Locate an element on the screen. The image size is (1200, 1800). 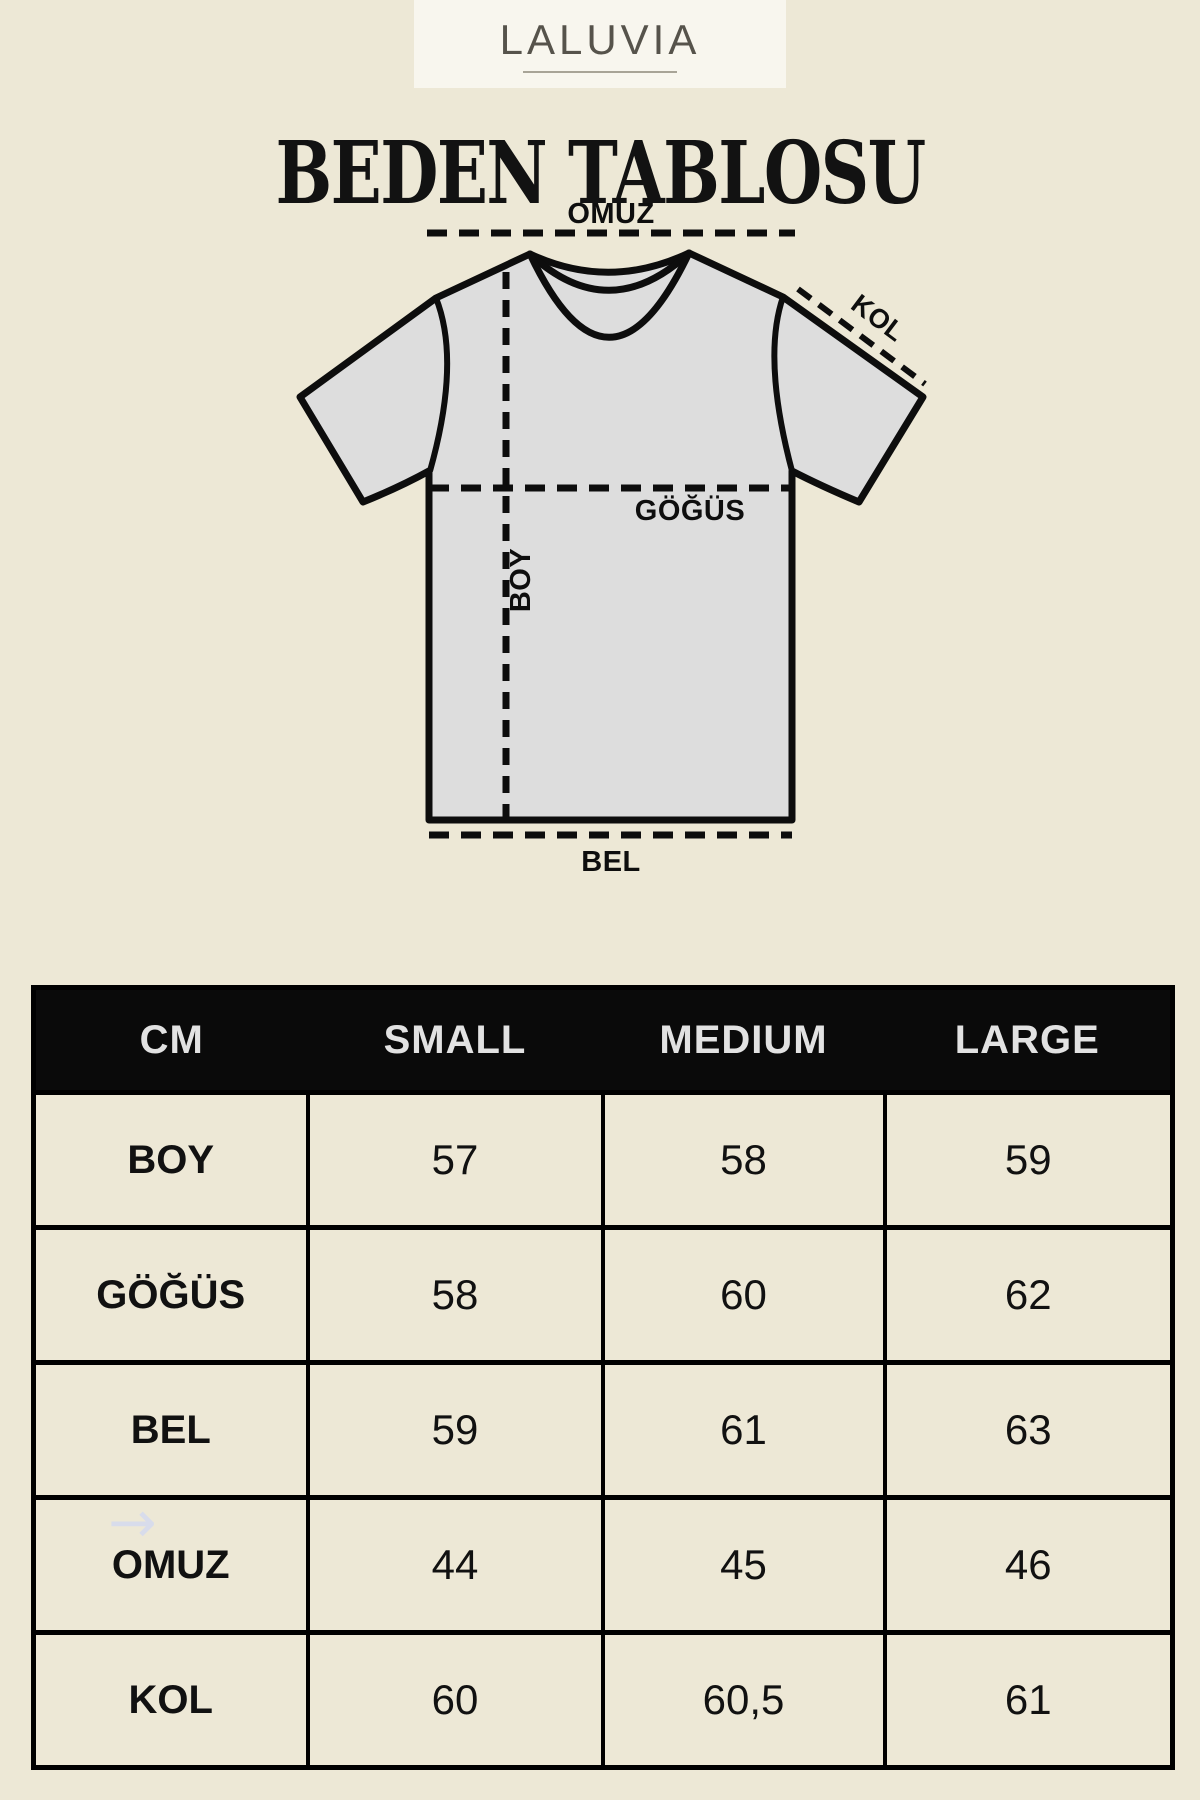
table-row-kol: KOL 60 60,5 61 is located at coordinates (603, 1700).